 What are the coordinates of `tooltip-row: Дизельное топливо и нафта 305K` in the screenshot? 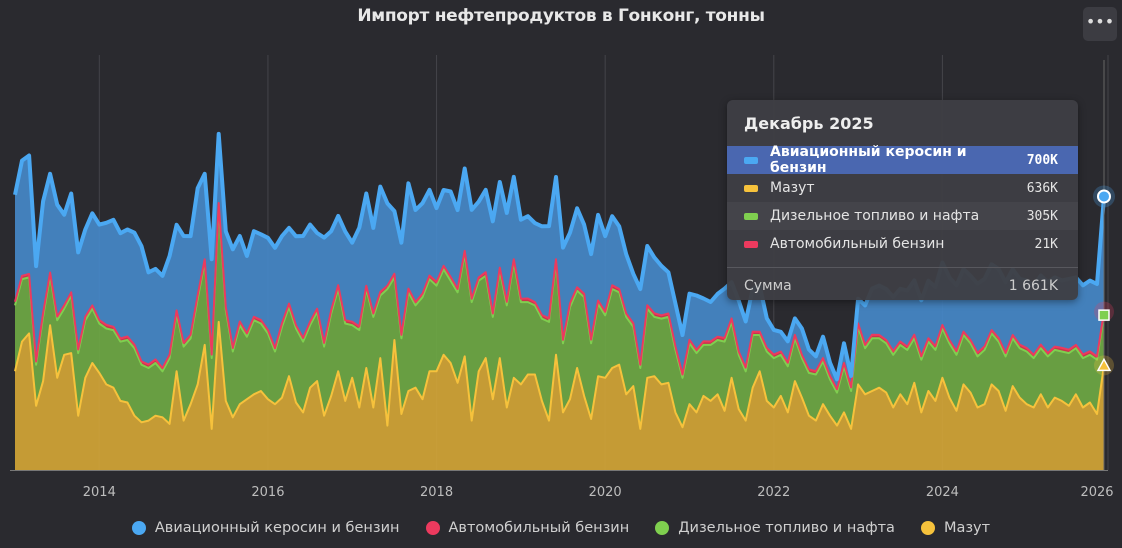 It's located at (902, 216).